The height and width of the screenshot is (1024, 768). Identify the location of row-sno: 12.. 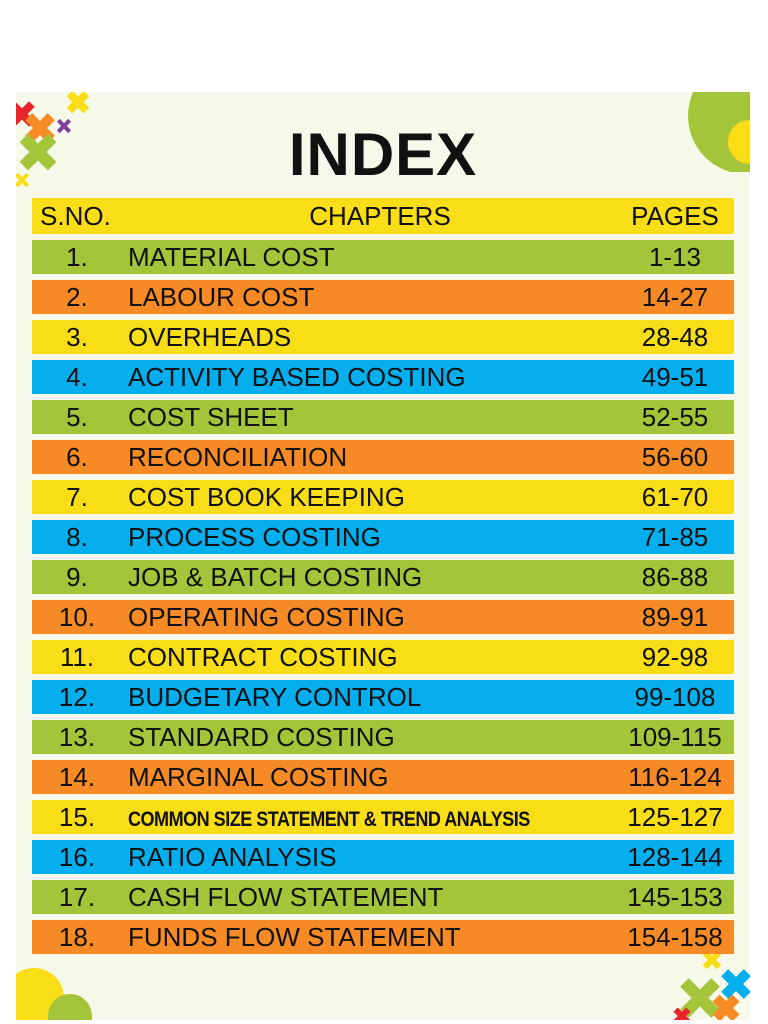
(77, 696).